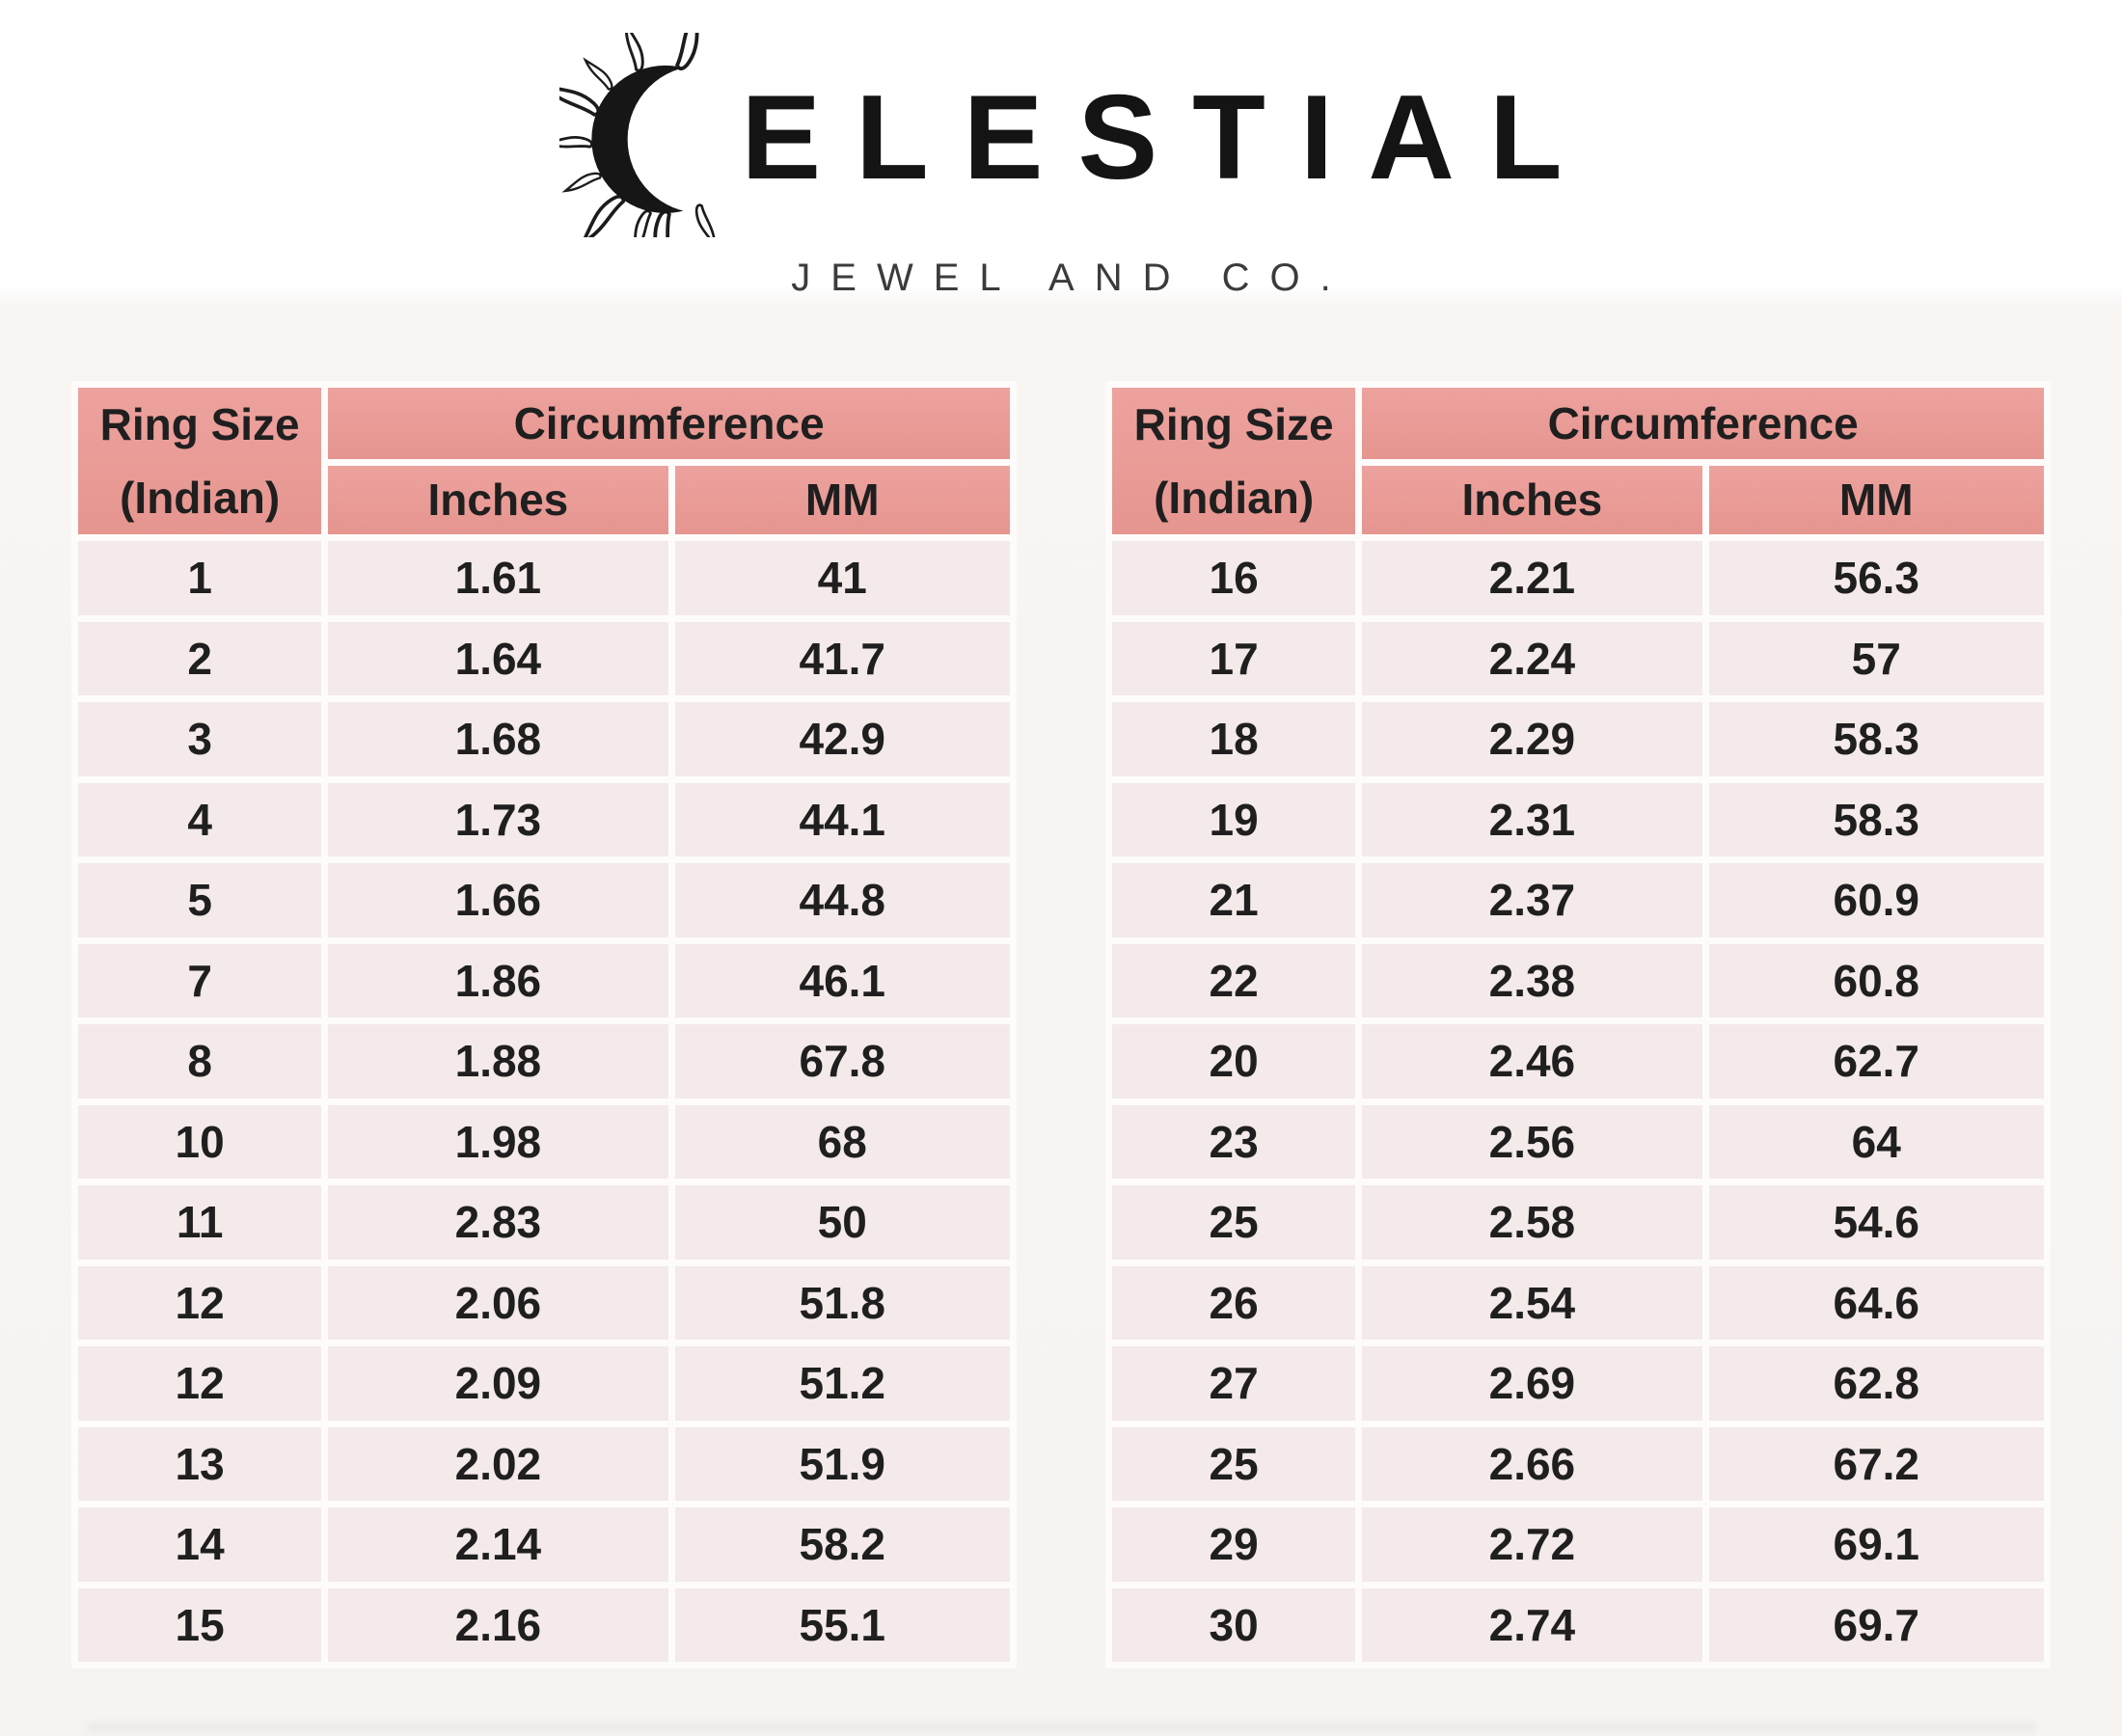  I want to click on mm-cell: 64.6, so click(1876, 1302).